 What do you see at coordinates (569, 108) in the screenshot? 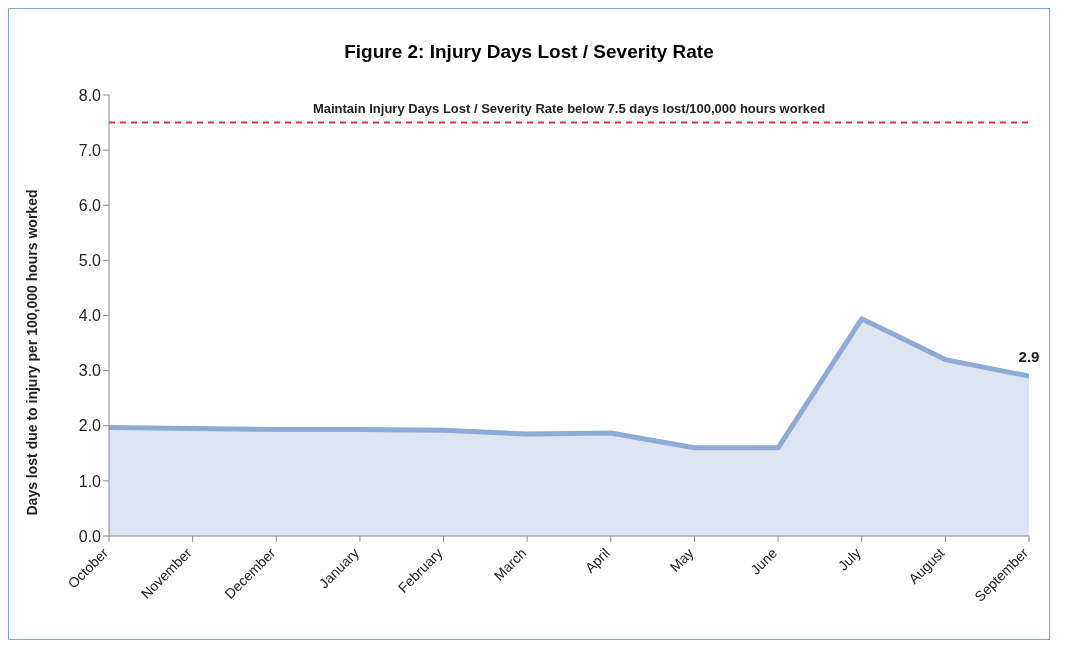
I see `ref-line-label: Maintain Injury Days Lost / Severity Rate below 7.5 days lost/100,000 hours worked` at bounding box center [569, 108].